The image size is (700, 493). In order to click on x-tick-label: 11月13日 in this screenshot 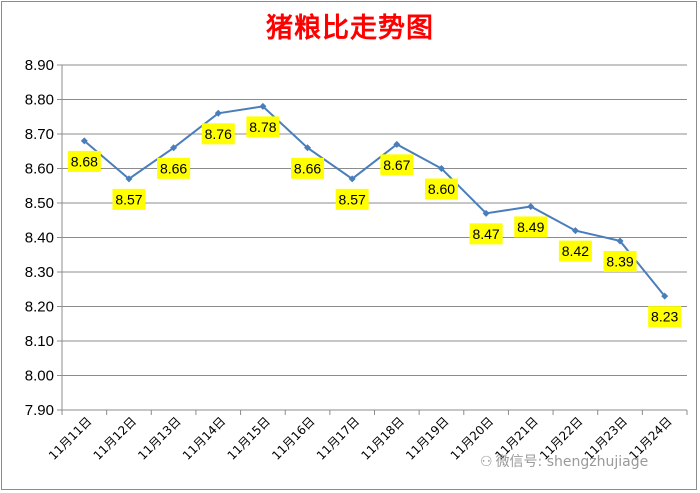, I will do `click(159, 438)`.